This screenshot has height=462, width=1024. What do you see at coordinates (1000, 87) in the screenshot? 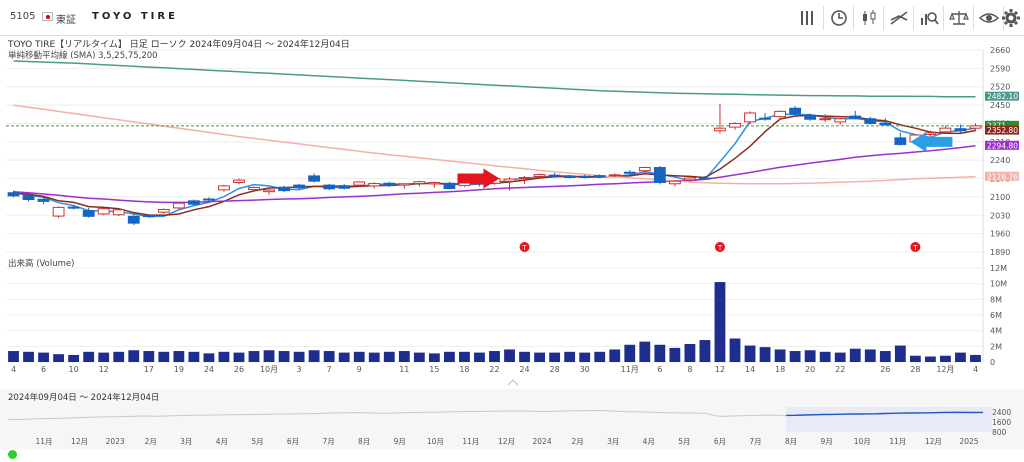
I see `price-tick-label: 2520` at bounding box center [1000, 87].